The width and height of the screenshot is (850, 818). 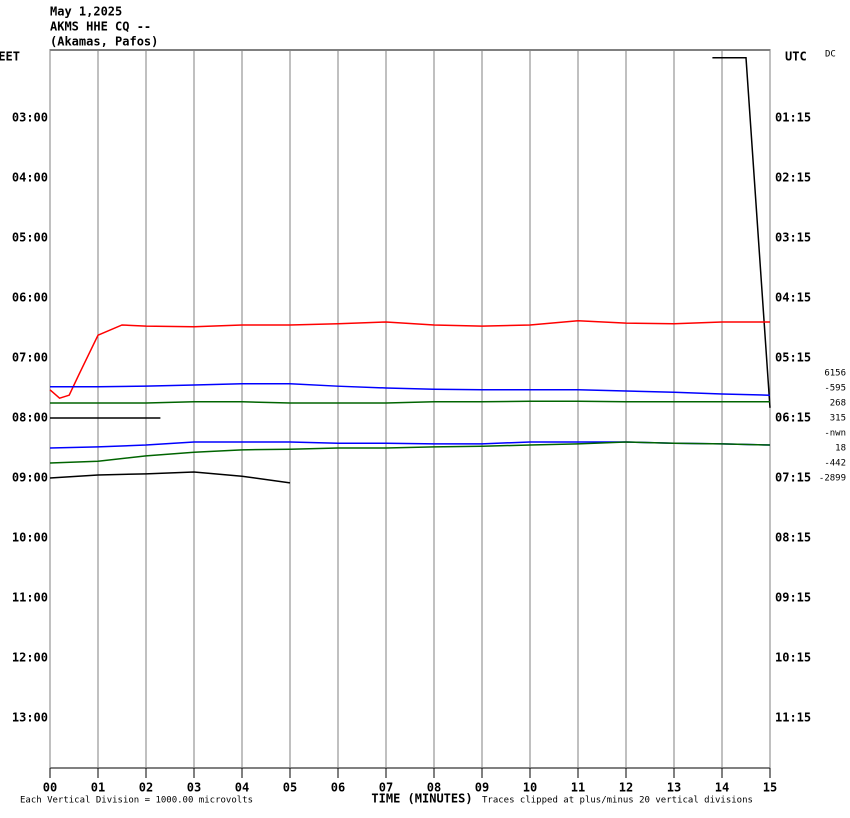 What do you see at coordinates (30, 718) in the screenshot?
I see `y-tick-label: 13:00` at bounding box center [30, 718].